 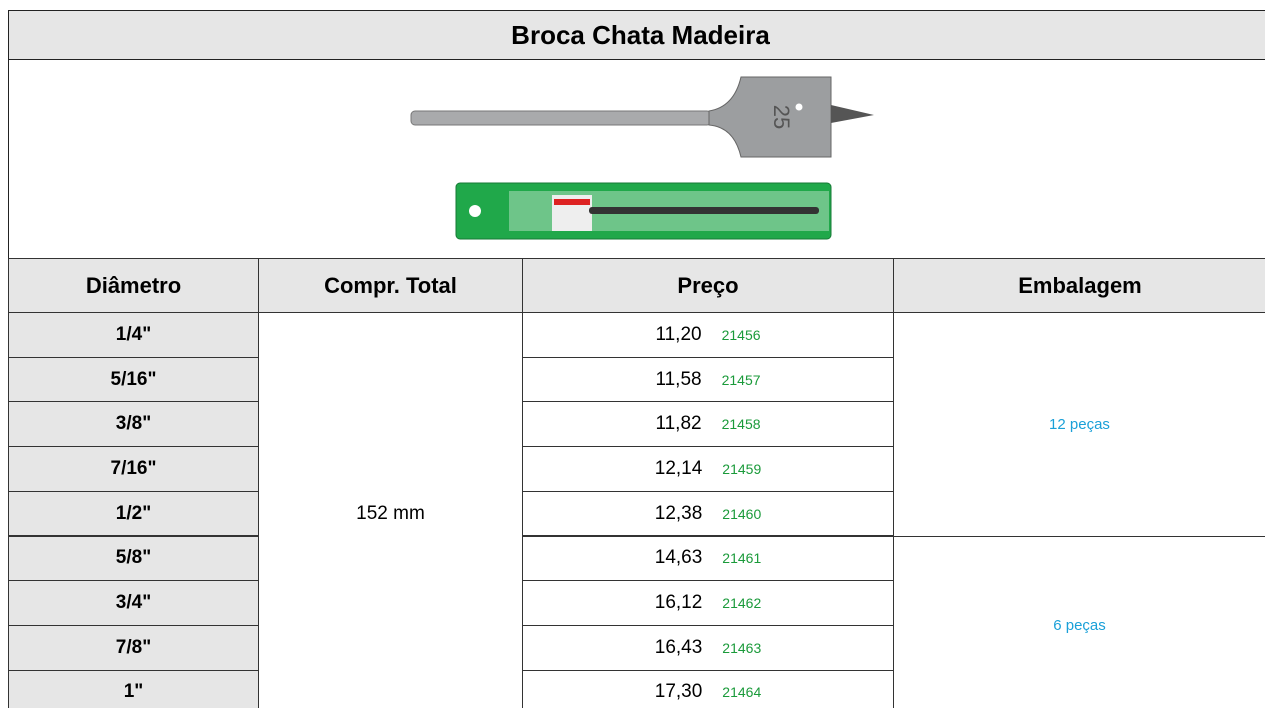 What do you see at coordinates (741, 334) in the screenshot?
I see `product-code: 21456` at bounding box center [741, 334].